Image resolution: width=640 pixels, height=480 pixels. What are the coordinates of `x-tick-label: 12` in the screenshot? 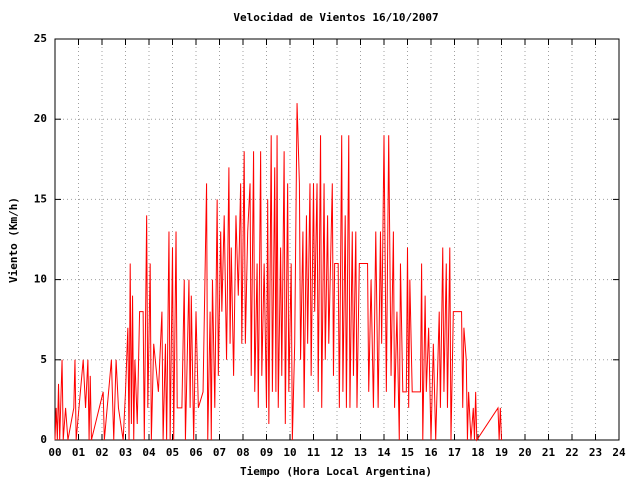 It's located at (336, 452).